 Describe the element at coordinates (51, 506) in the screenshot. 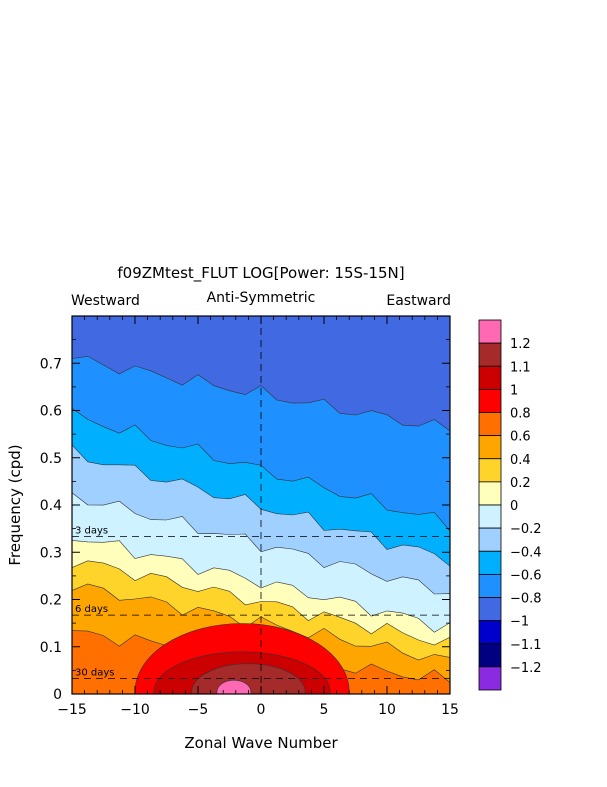

I see `y-tick-label: 0.4` at that location.